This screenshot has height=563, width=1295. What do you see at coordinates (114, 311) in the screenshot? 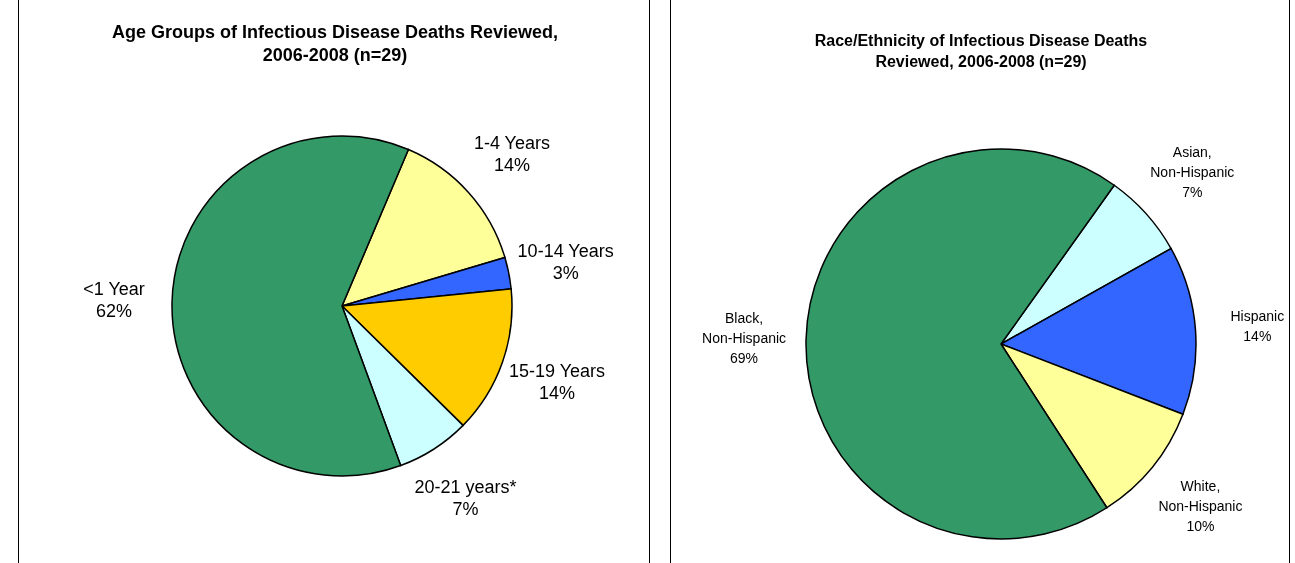
I see `data-label: 62%` at bounding box center [114, 311].